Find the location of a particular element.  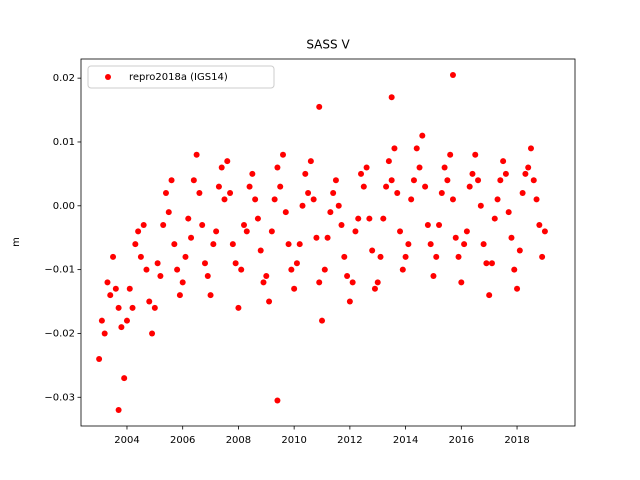

x-tick-label: 2014 is located at coordinates (405, 440).